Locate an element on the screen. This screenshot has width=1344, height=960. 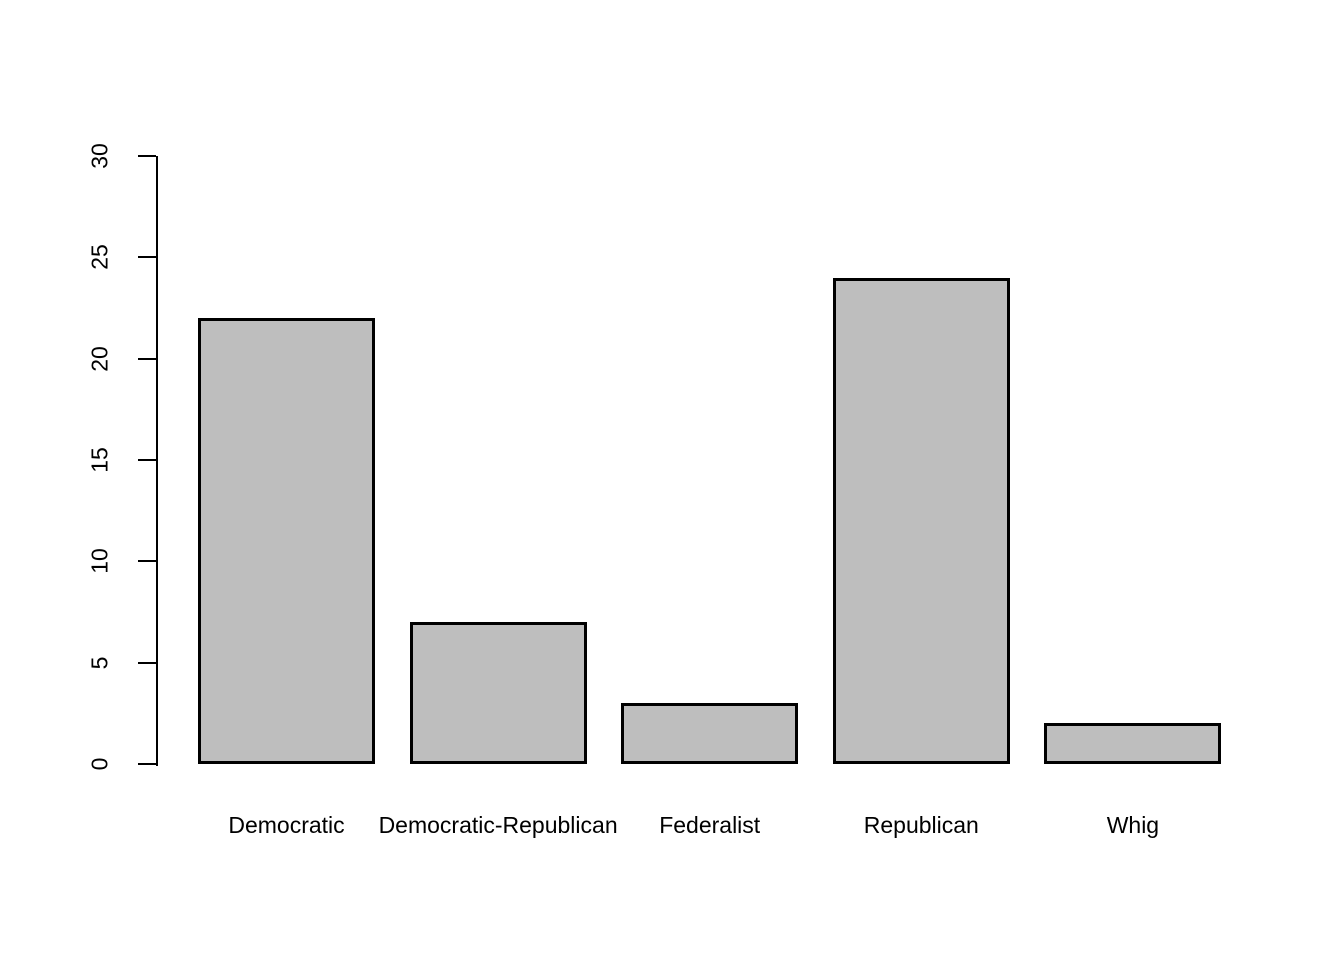
y-tick-label: 25 is located at coordinates (99, 257).